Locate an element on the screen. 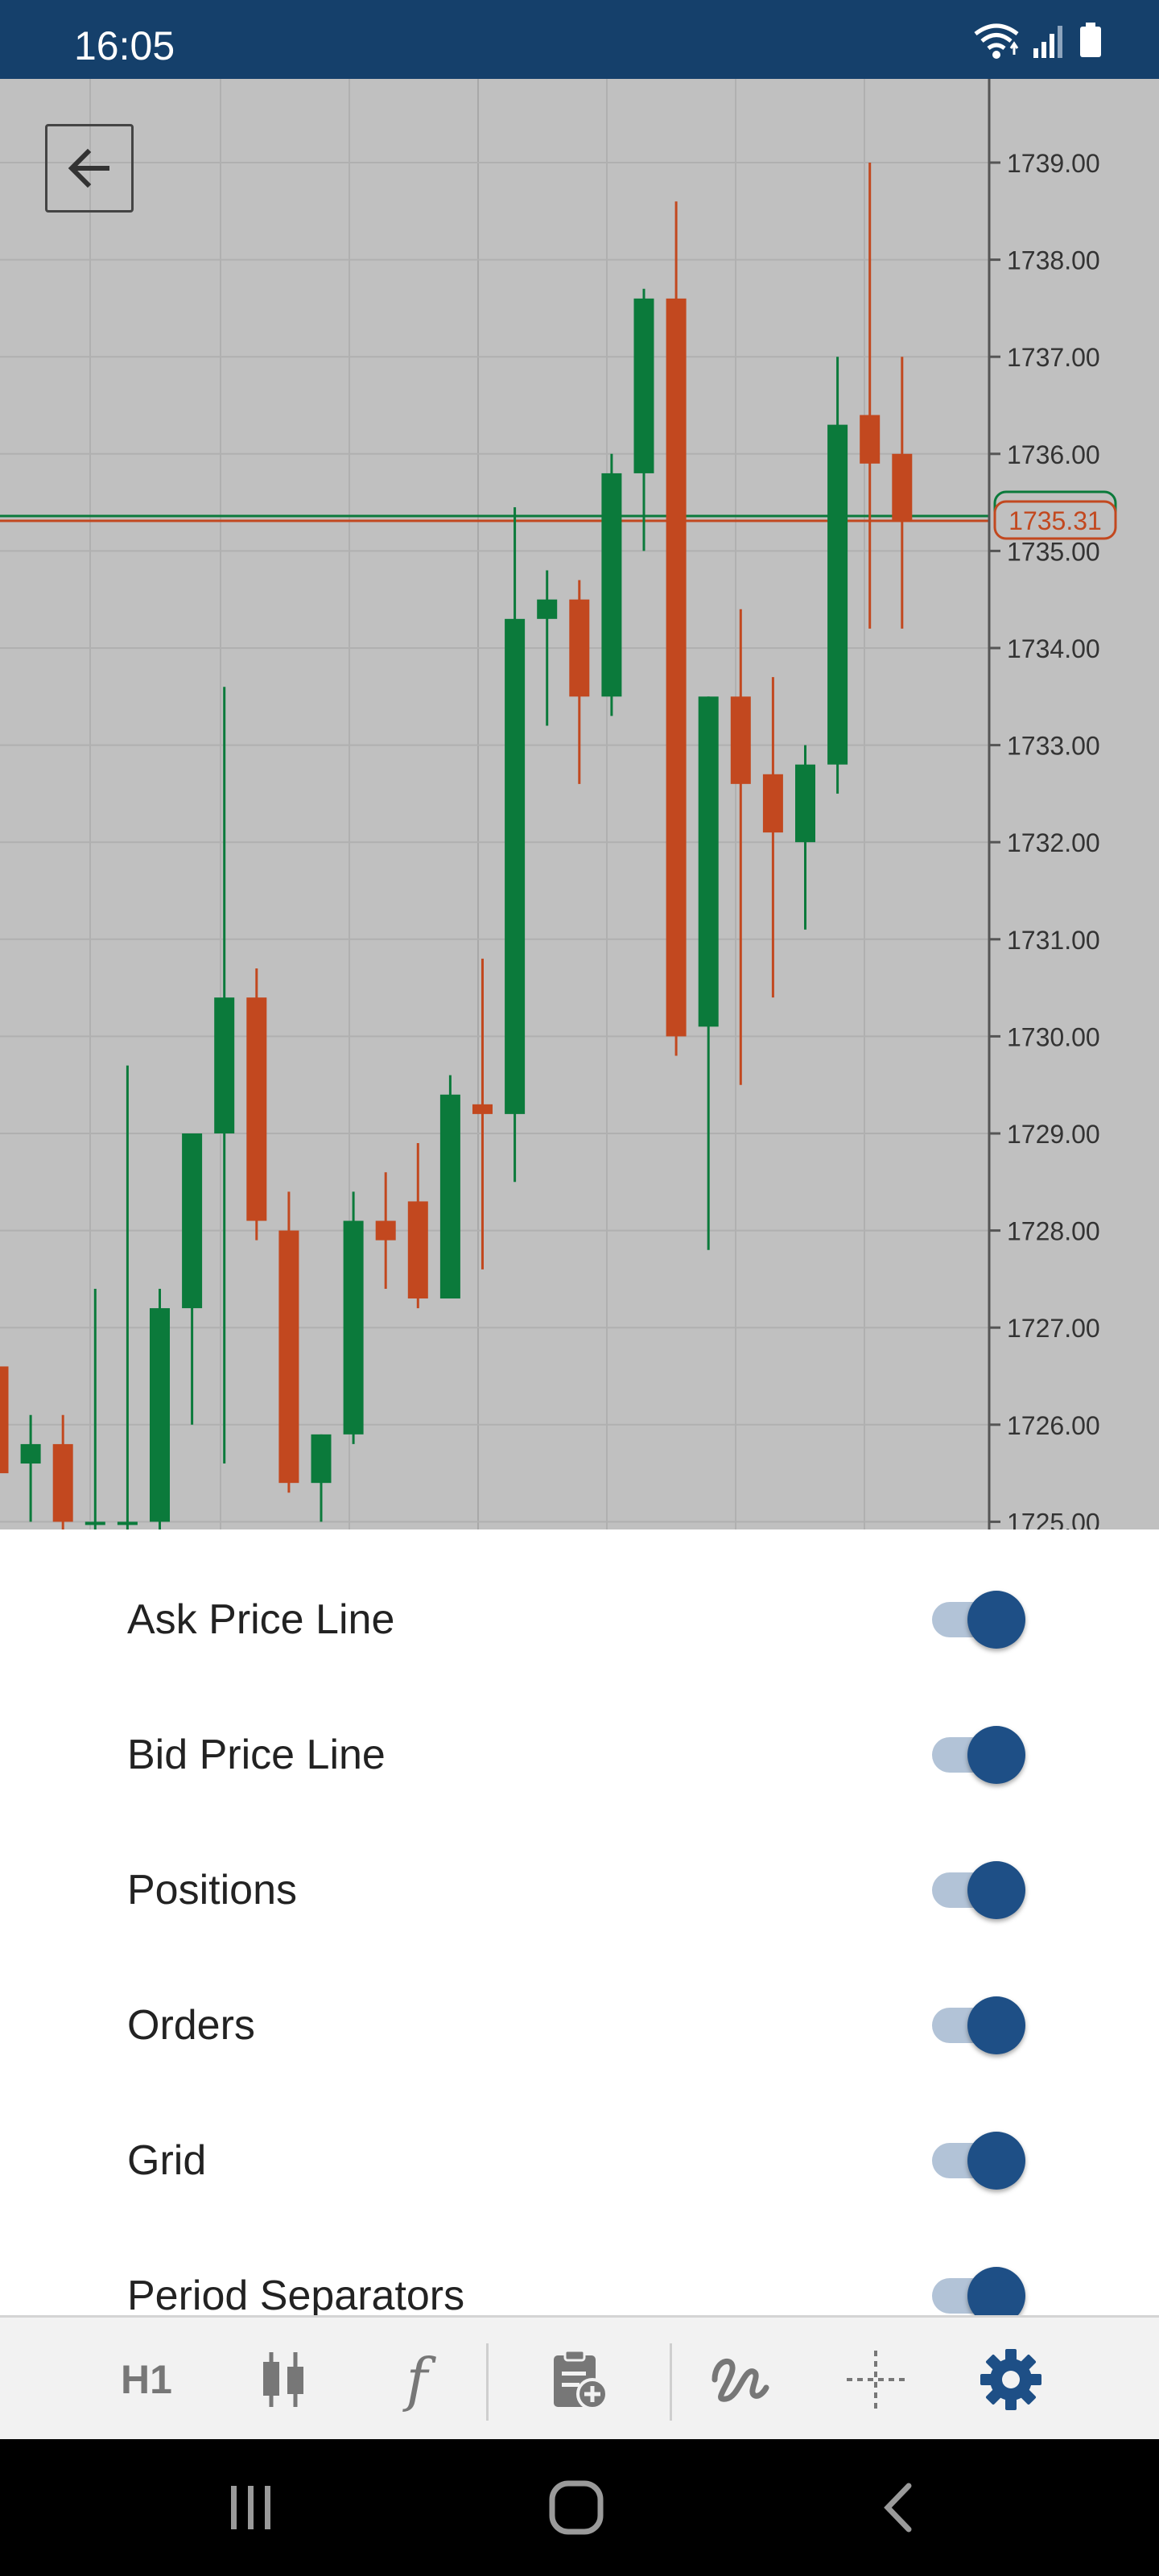 The width and height of the screenshot is (1159, 2576). indicators-button: f is located at coordinates (417, 2380).